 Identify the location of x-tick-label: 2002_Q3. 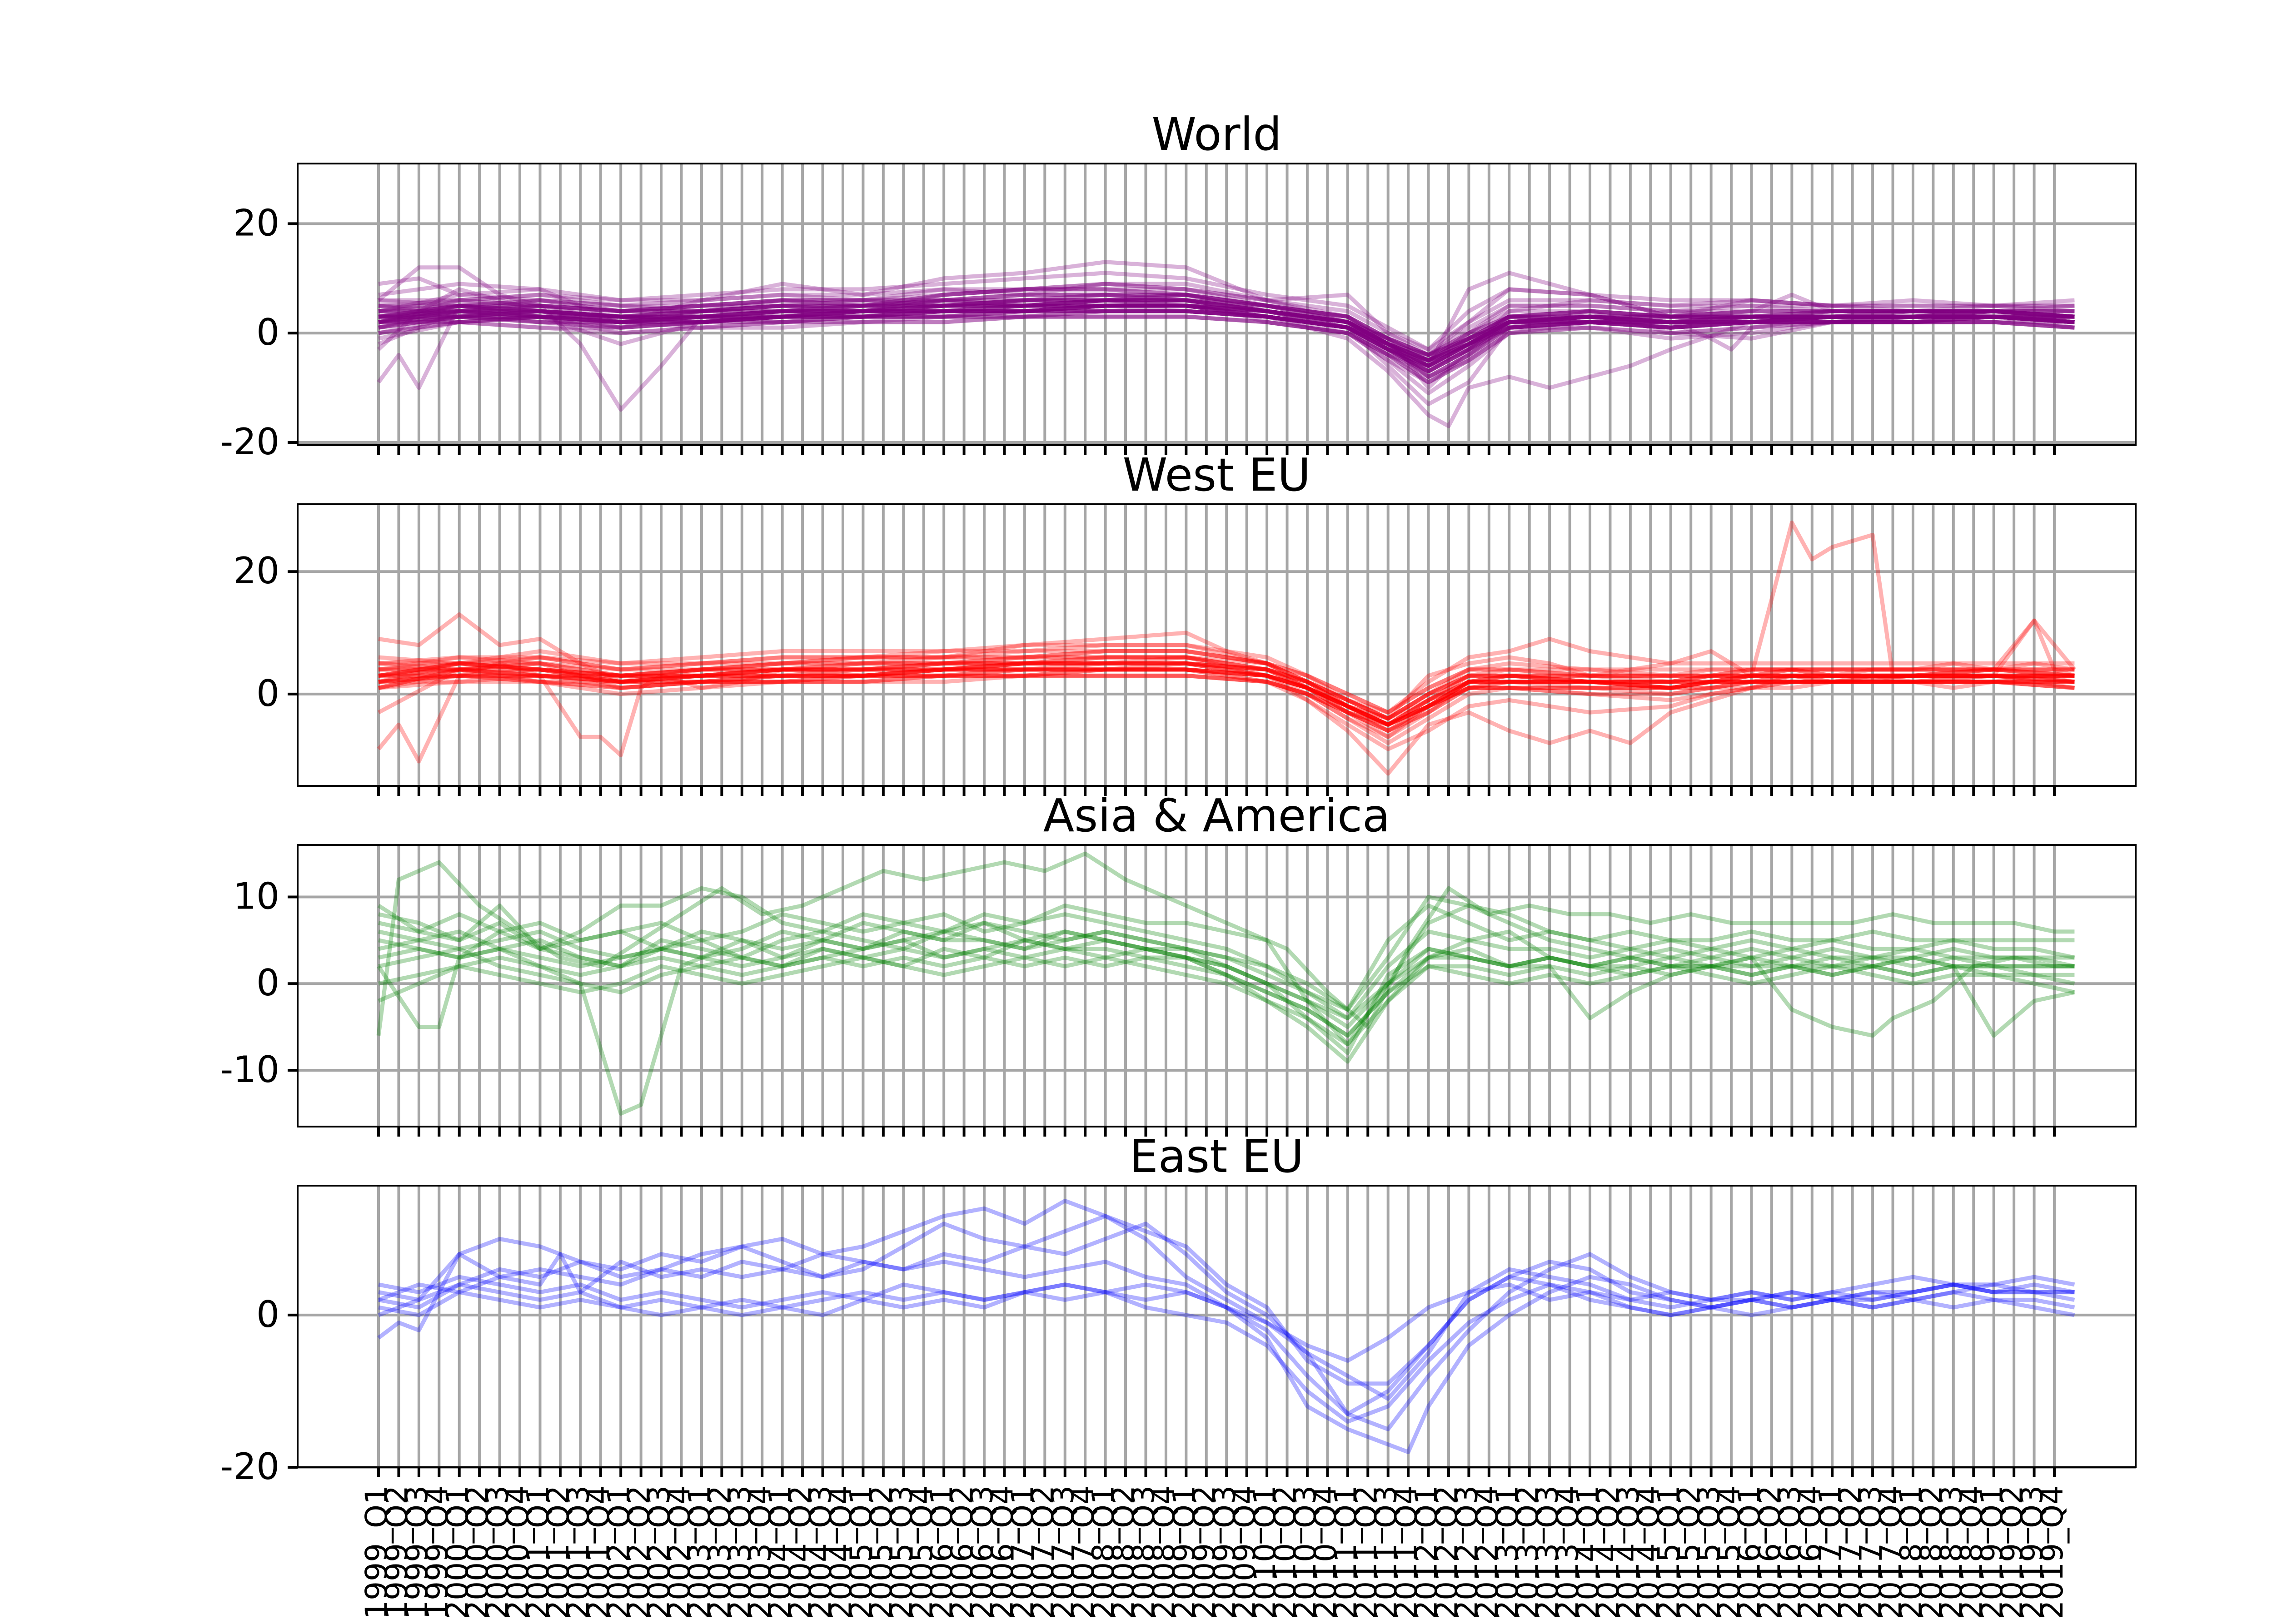
(659, 1552).